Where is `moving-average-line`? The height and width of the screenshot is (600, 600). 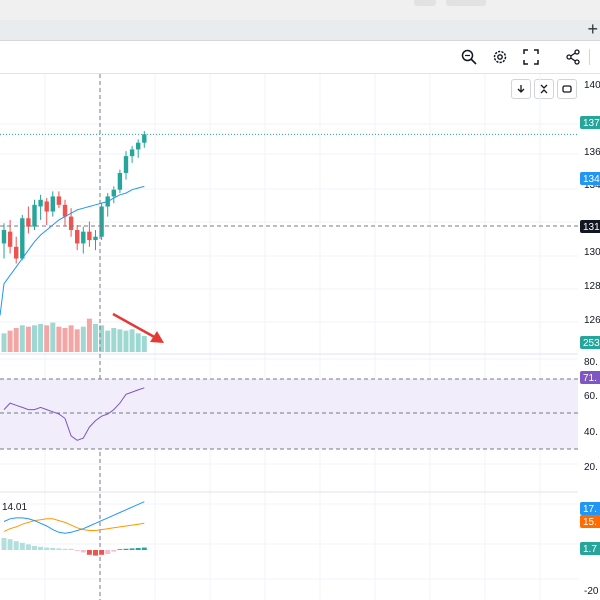 moving-average-line is located at coordinates (72, 250).